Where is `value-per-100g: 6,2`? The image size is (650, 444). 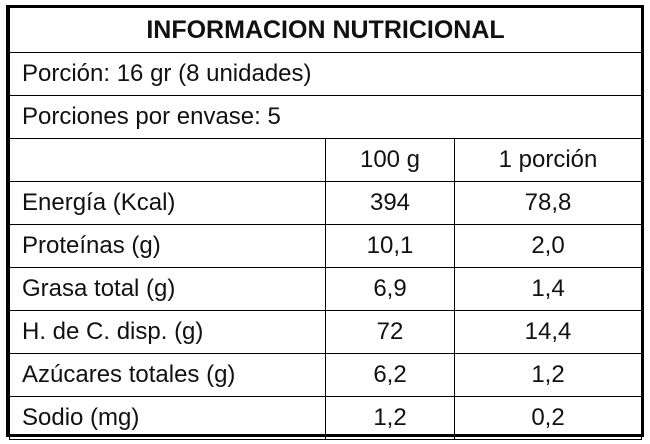 value-per-100g: 6,2 is located at coordinates (390, 375).